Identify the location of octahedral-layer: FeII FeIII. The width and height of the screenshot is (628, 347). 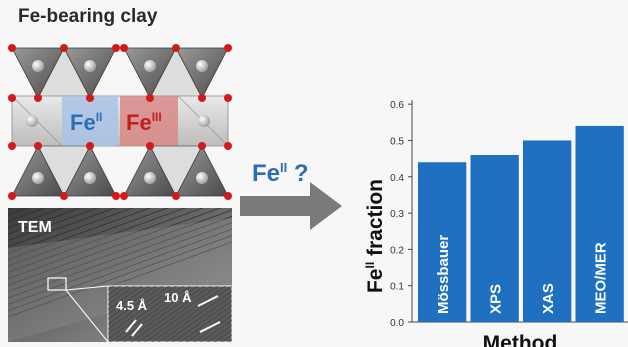
(120, 121).